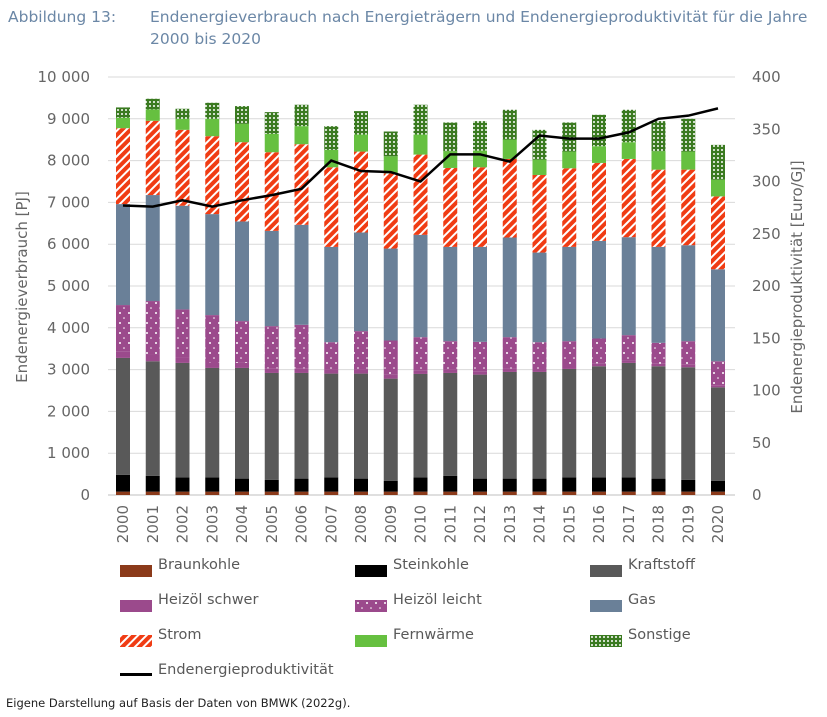 This screenshot has height=717, width=827. Describe the element at coordinates (212, 493) in the screenshot. I see `bar-segment-braunkohle-2003` at that location.